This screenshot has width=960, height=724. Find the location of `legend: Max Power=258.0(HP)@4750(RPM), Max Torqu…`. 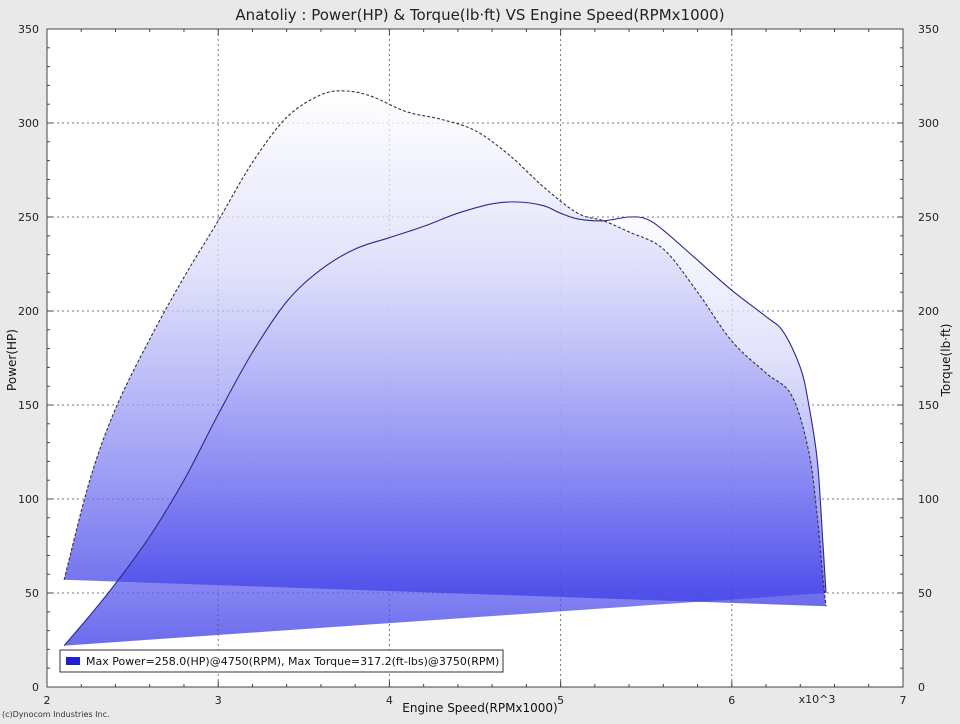

legend: Max Power=258.0(HP)@4750(RPM), Max Torqu… is located at coordinates (281, 661).